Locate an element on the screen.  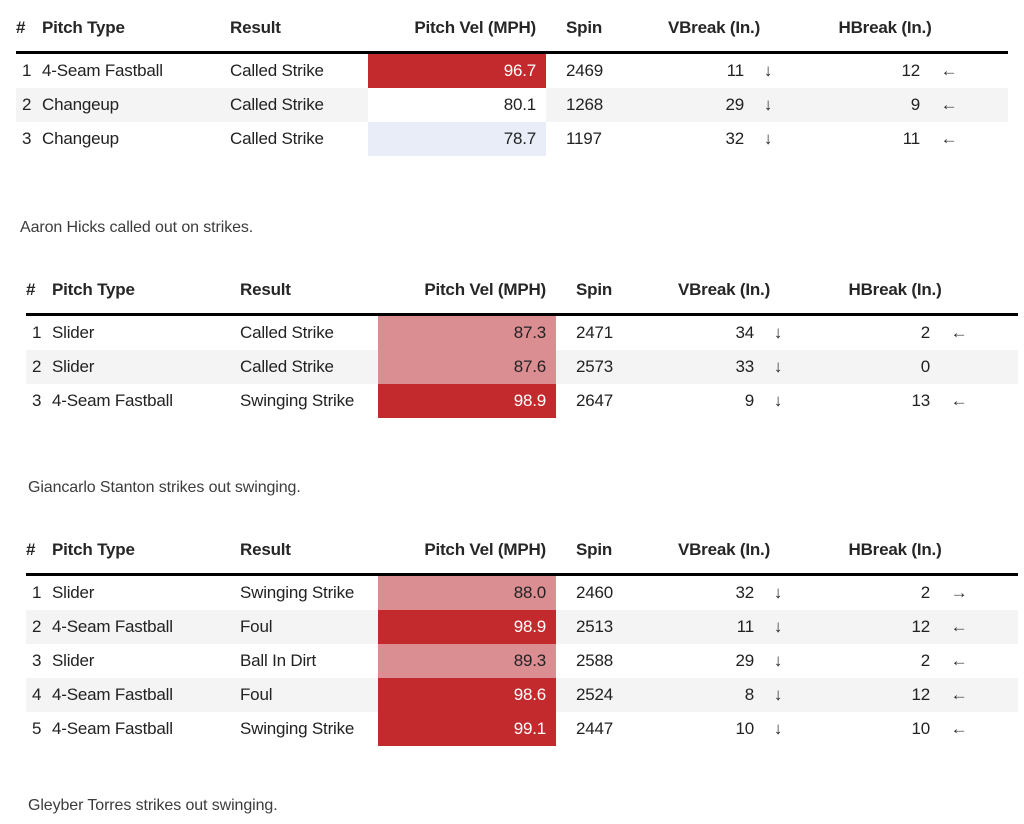
pitch-row: 1 Slider Swinging Strike 88.0 2460 32 ↓ 2 → is located at coordinates (522, 592).